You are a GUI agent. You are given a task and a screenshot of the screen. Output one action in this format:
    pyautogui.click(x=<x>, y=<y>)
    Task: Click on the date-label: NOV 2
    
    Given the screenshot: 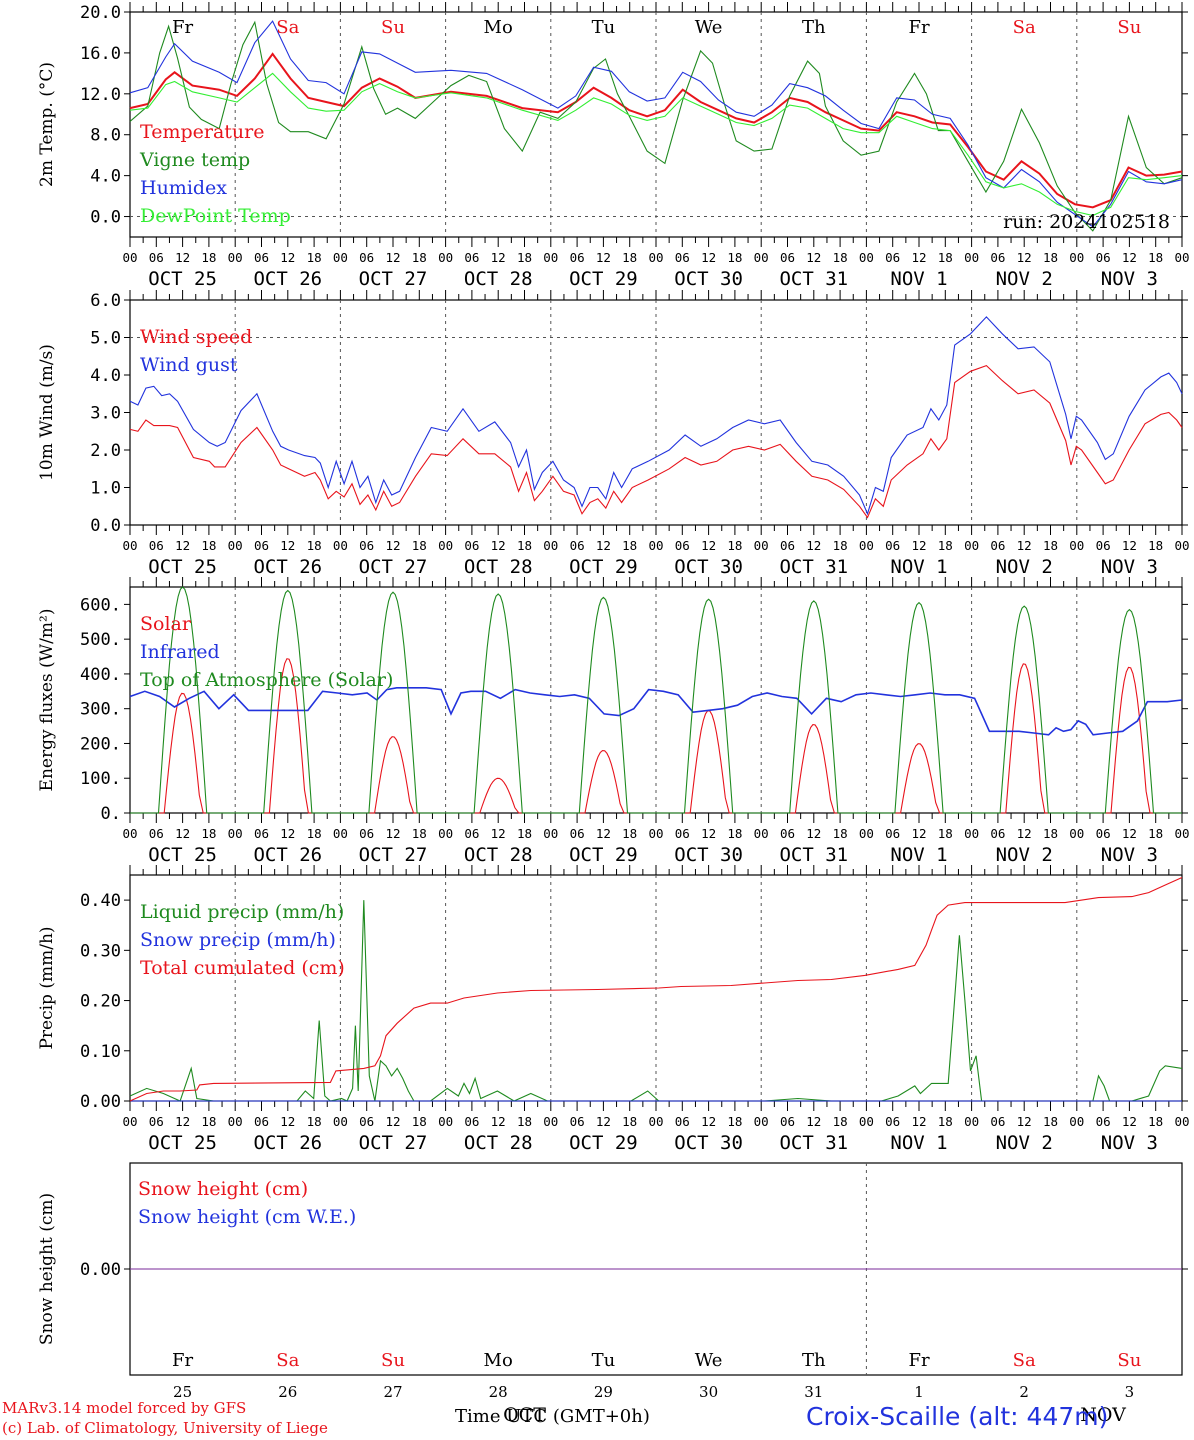 What is the action you would take?
    pyautogui.click(x=1024, y=855)
    